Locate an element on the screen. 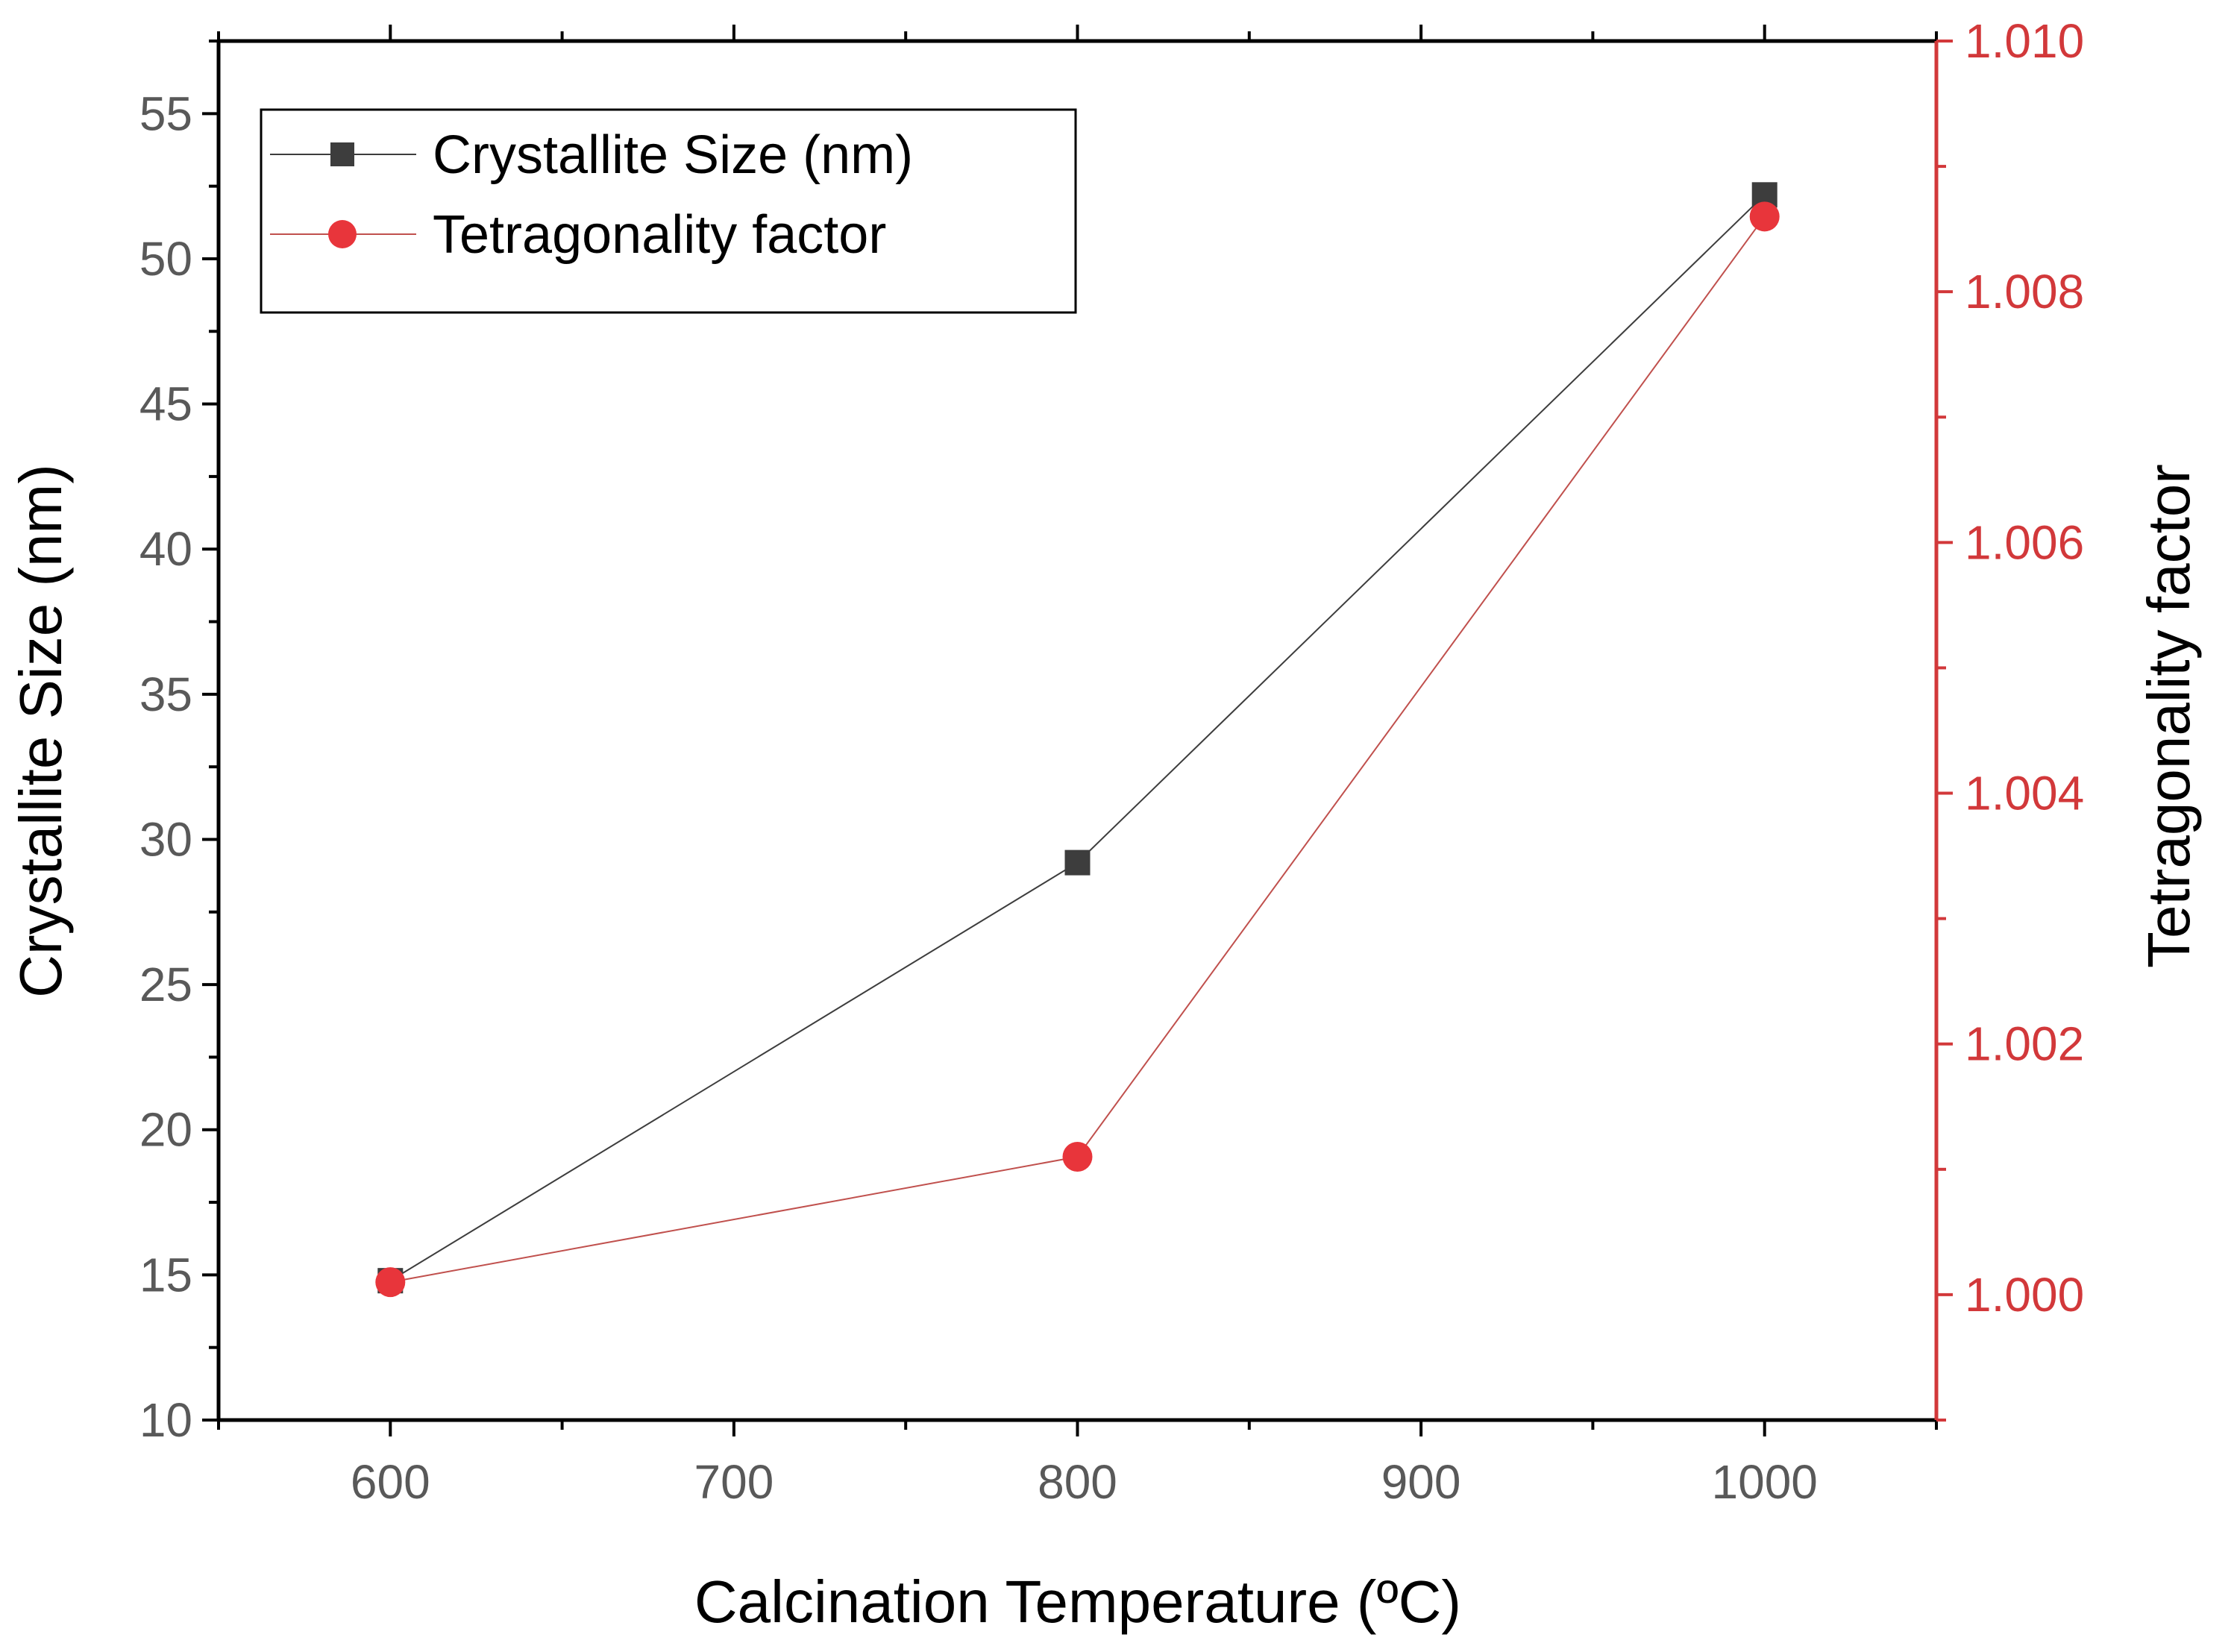  x-axis-title: Calcination Temperature (ºC) is located at coordinates (1077, 1601).